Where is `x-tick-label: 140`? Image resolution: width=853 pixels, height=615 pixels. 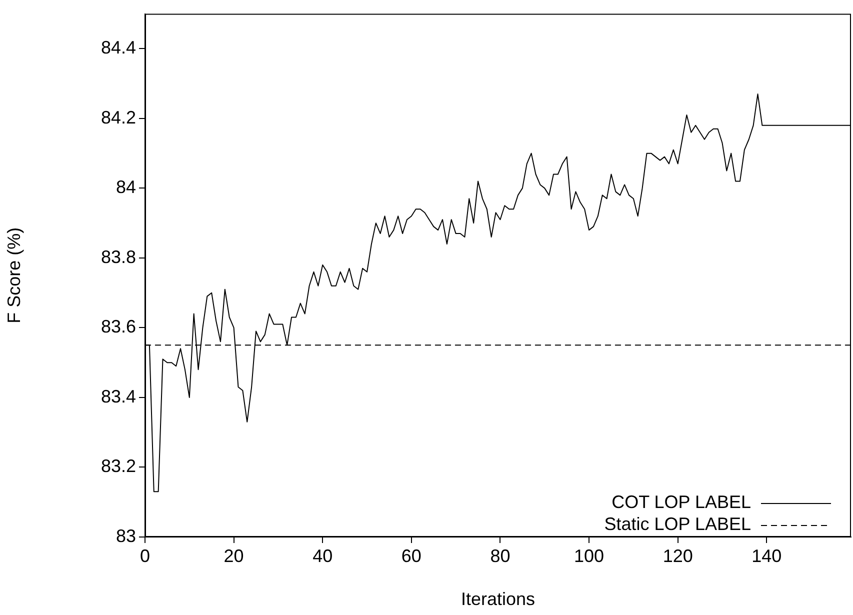
x-tick-label: 140 is located at coordinates (767, 556).